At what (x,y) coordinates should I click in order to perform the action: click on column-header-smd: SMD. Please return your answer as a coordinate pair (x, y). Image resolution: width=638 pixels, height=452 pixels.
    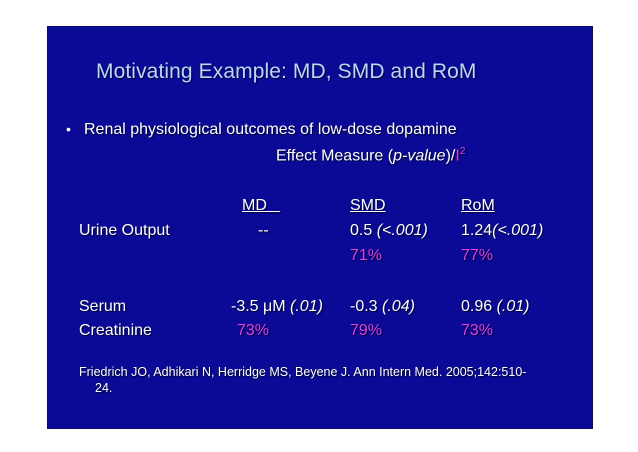
    Looking at the image, I should click on (368, 205).